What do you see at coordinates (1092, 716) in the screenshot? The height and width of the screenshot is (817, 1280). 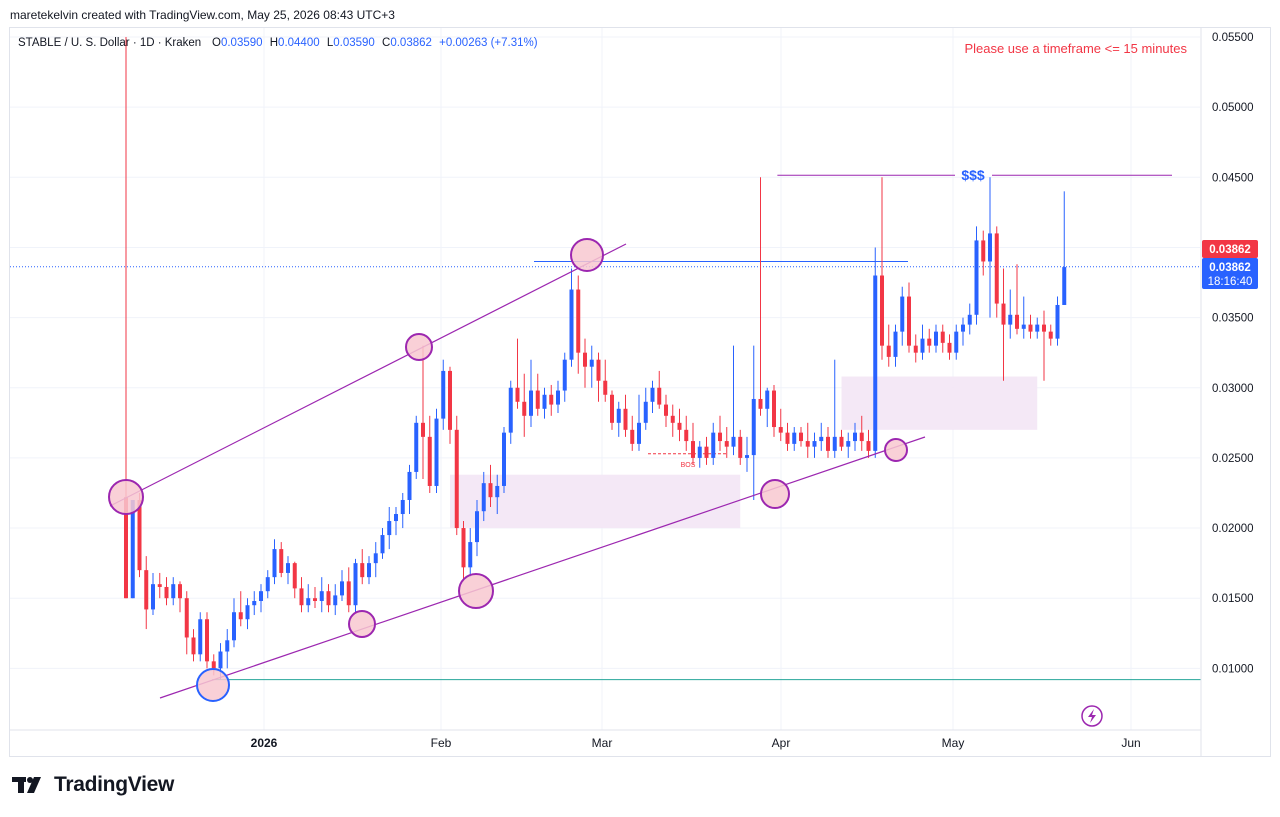 I see `lightning-icon` at bounding box center [1092, 716].